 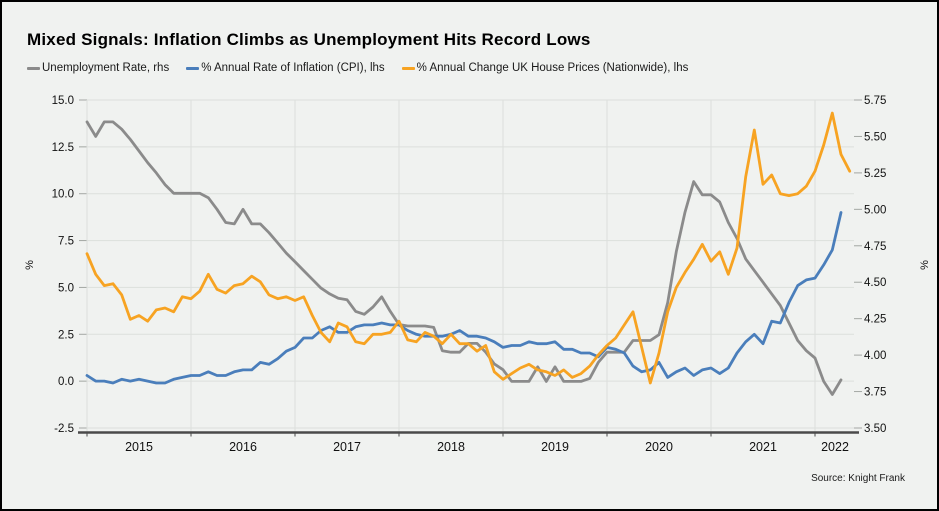 I want to click on x-axis-year-label: 2020, so click(x=659, y=447).